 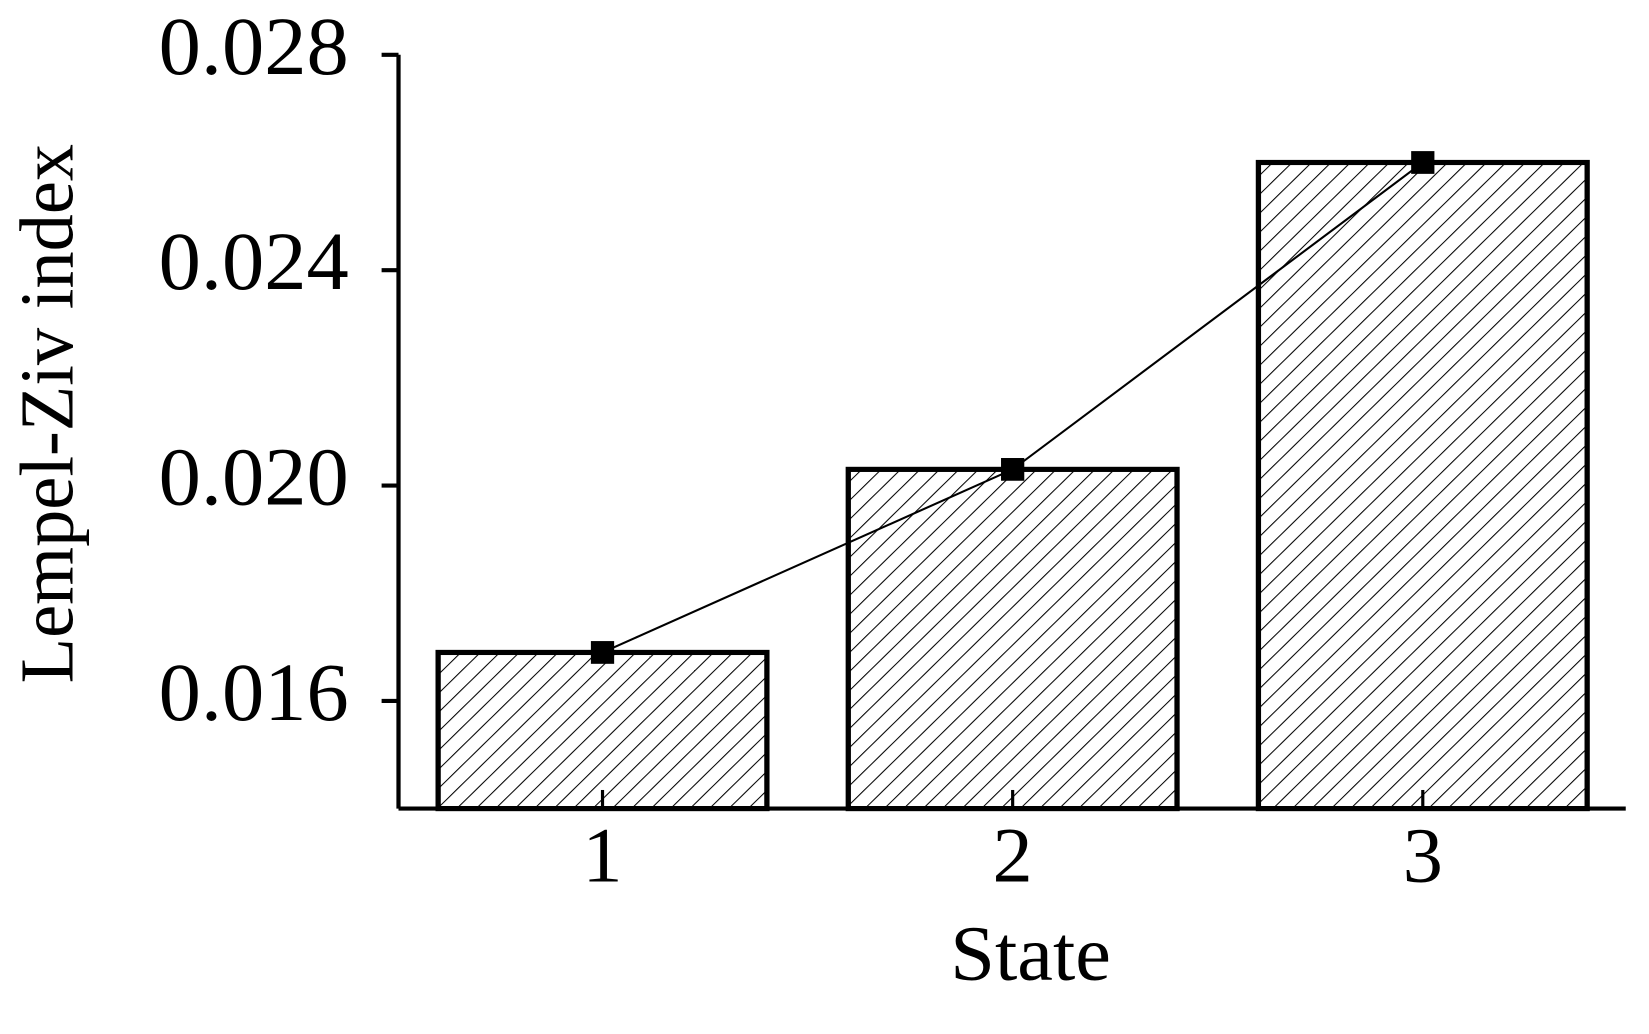 What do you see at coordinates (1423, 855) in the screenshot?
I see `x-tick-label: 3` at bounding box center [1423, 855].